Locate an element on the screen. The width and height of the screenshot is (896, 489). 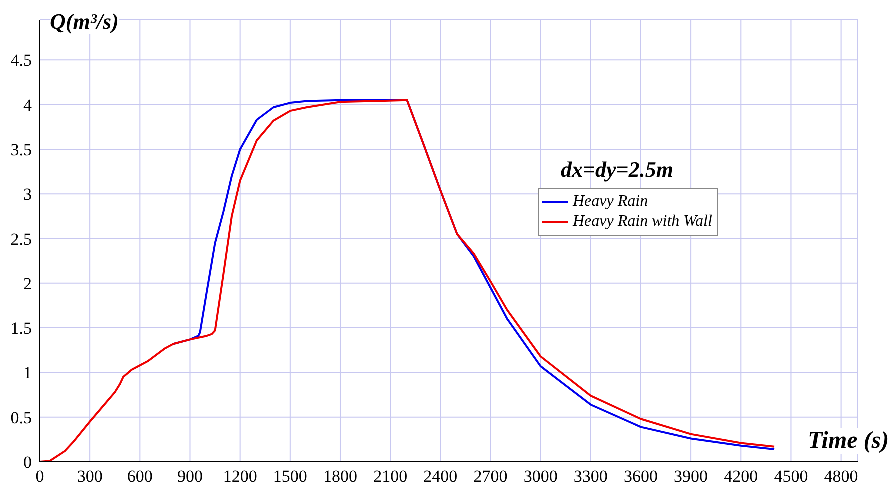
annotation: dx=dy=2.5m is located at coordinates (617, 169).